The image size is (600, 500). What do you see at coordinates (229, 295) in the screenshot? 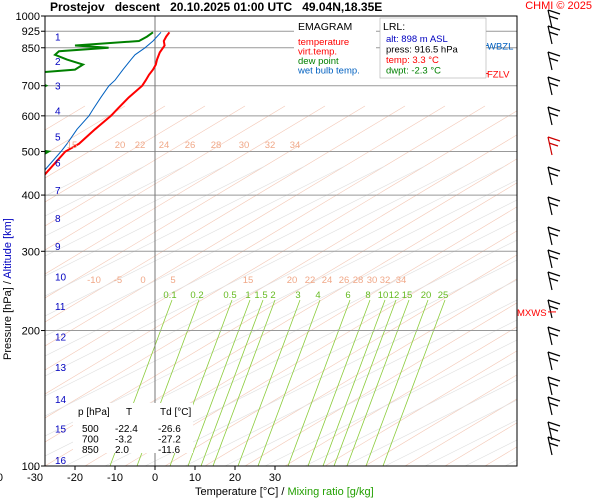
I see `mixing-ratio-label: 0.5` at bounding box center [229, 295].